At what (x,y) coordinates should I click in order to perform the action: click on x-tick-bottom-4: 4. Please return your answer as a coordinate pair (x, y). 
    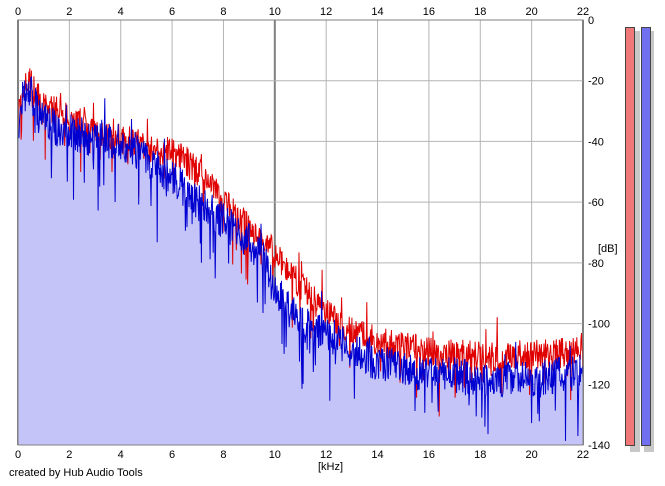
    Looking at the image, I should click on (121, 455).